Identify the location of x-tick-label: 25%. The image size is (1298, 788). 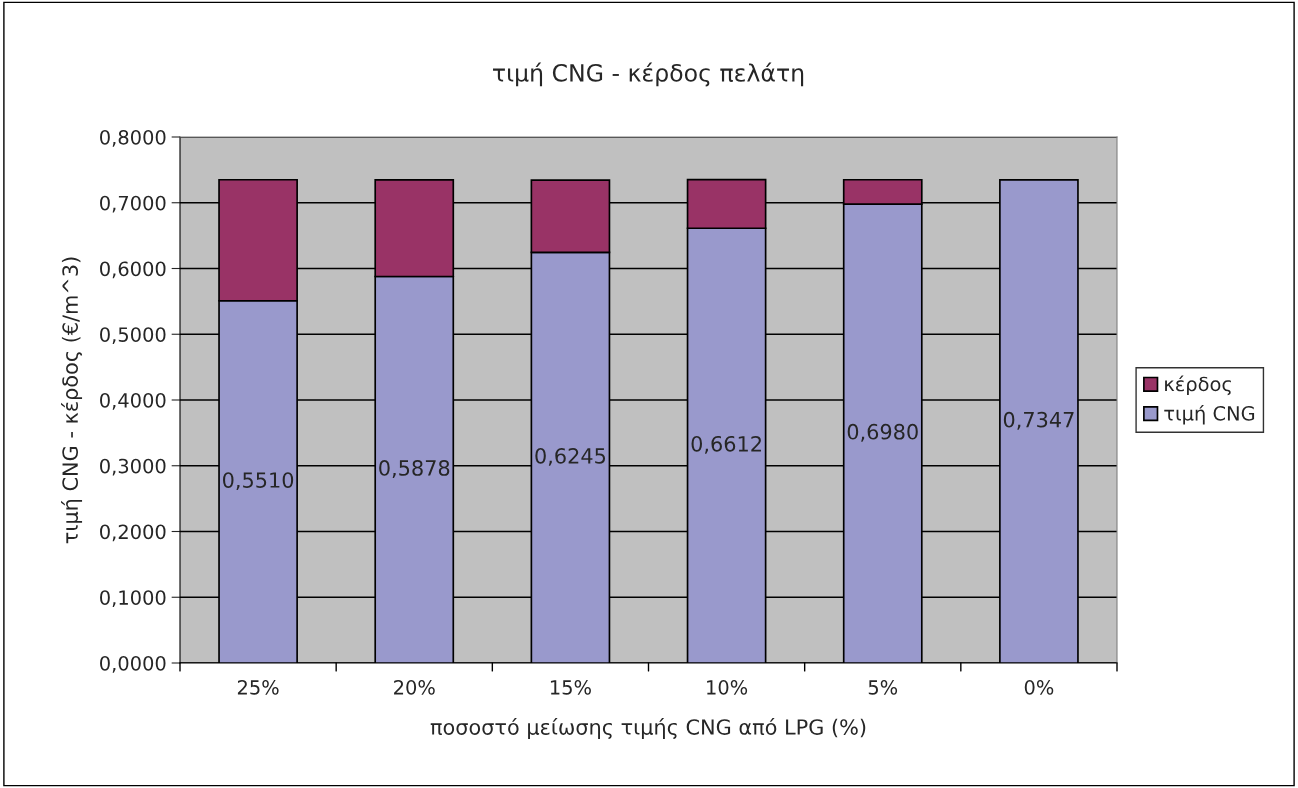
(258, 687).